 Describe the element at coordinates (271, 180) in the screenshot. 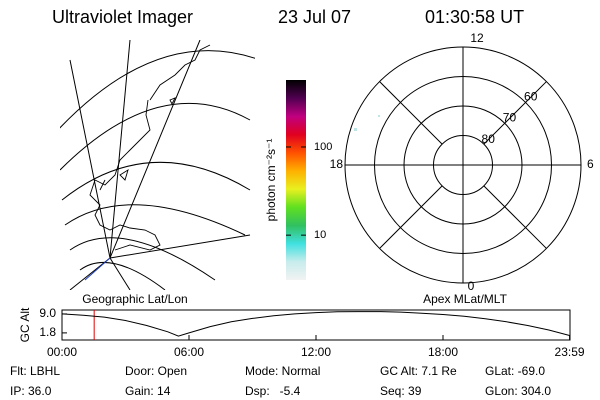

I see `colorbar-label: photon cm⁻²s⁻¹` at that location.